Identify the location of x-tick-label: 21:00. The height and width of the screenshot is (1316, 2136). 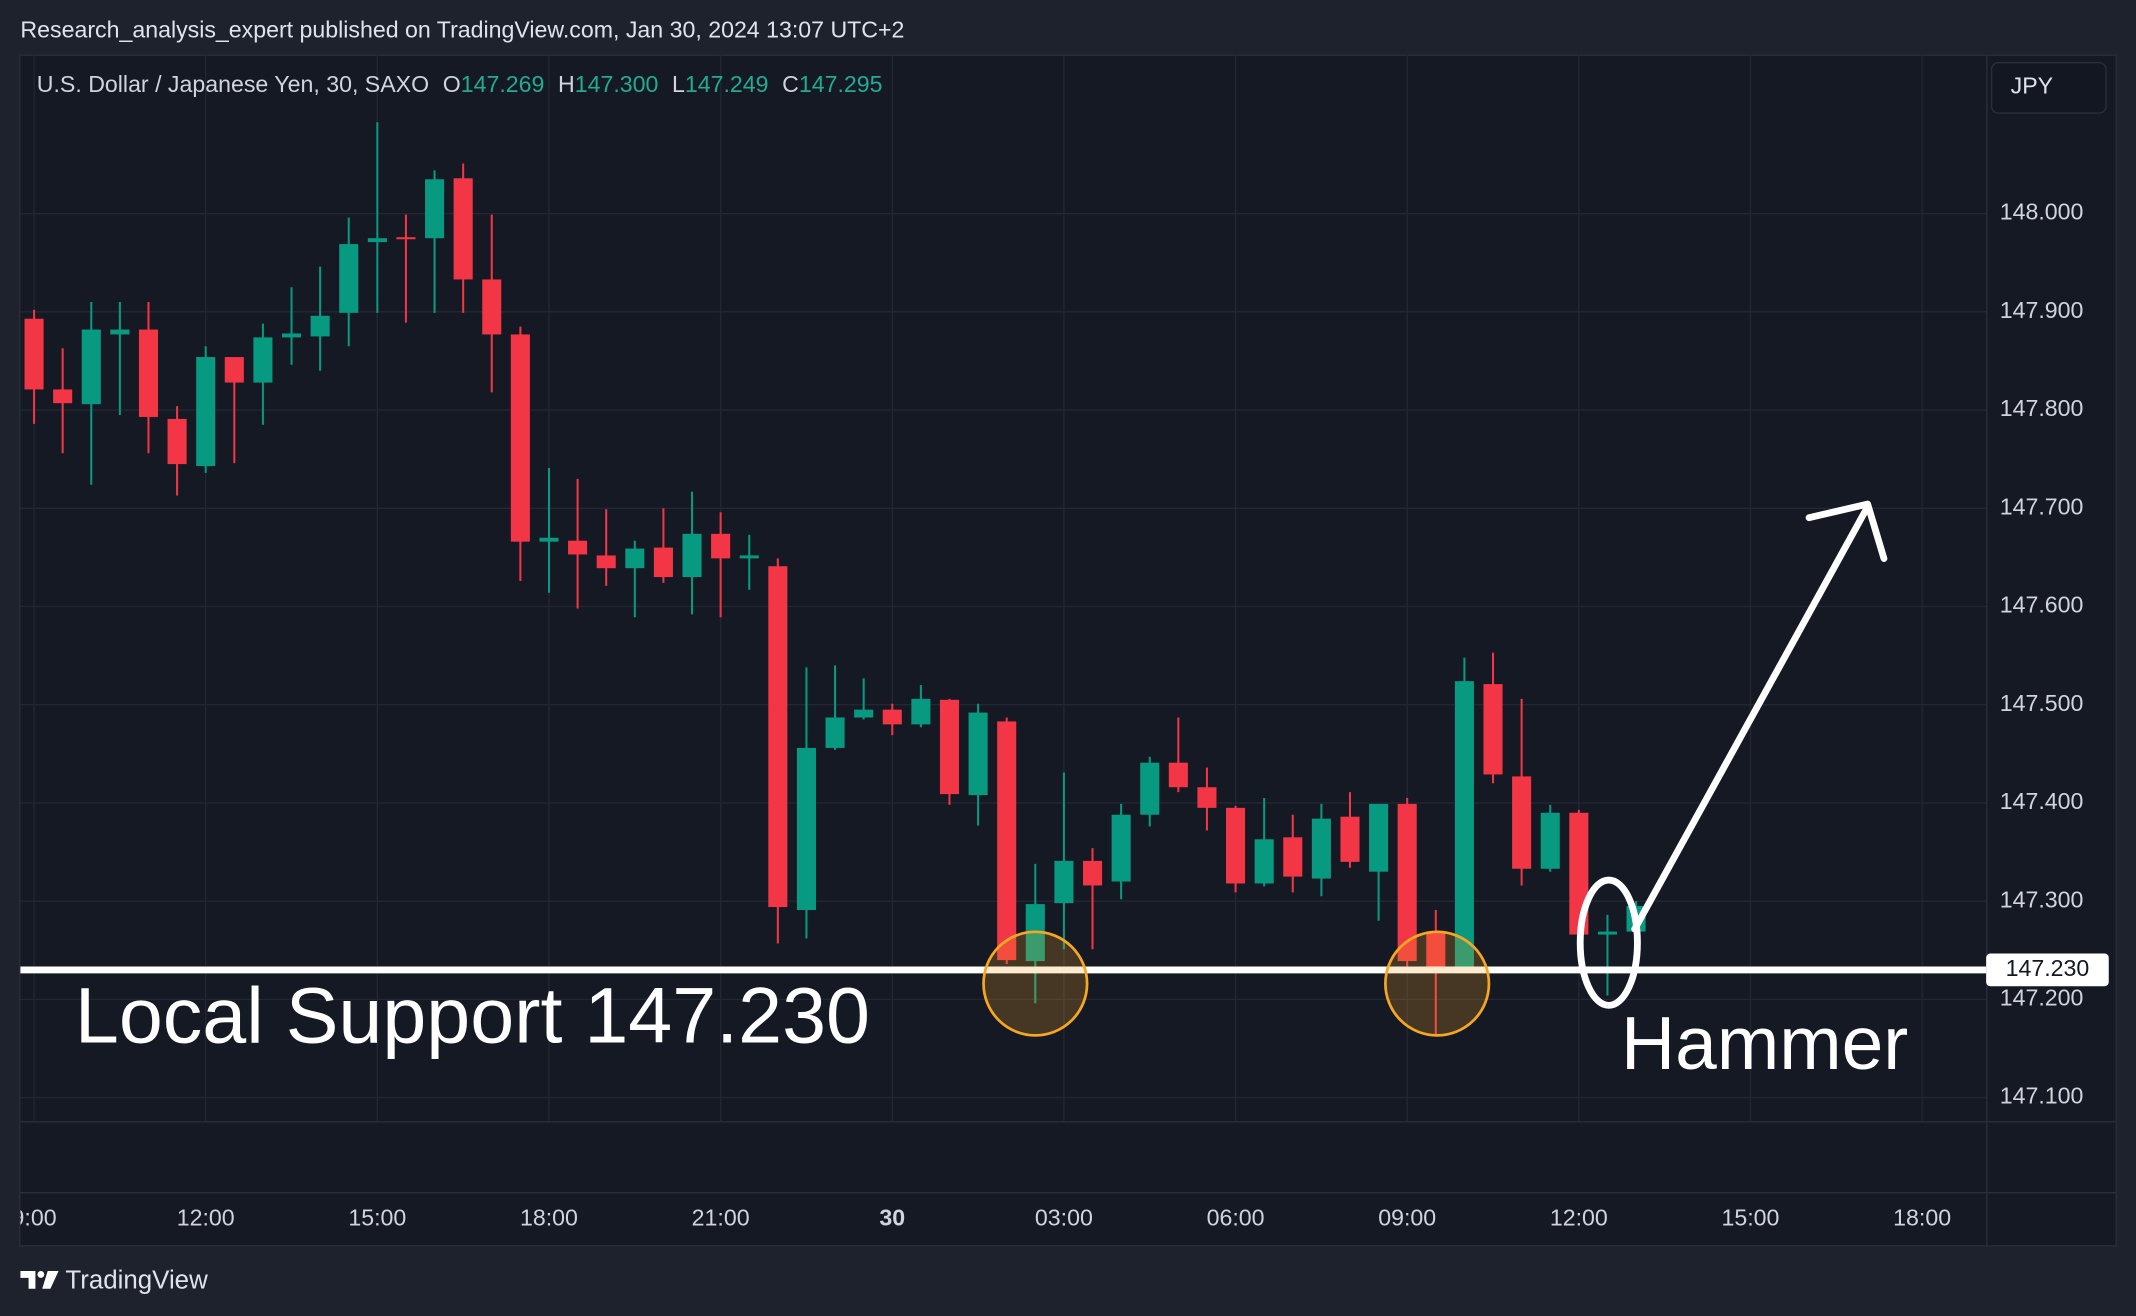
(721, 1217).